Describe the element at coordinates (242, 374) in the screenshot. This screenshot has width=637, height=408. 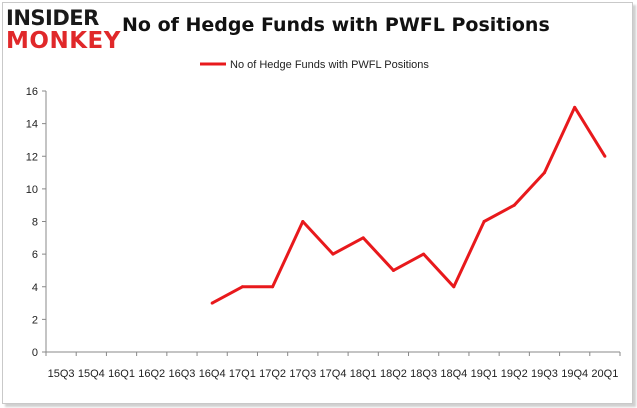
I see `x-tick-label: 17Q1` at that location.